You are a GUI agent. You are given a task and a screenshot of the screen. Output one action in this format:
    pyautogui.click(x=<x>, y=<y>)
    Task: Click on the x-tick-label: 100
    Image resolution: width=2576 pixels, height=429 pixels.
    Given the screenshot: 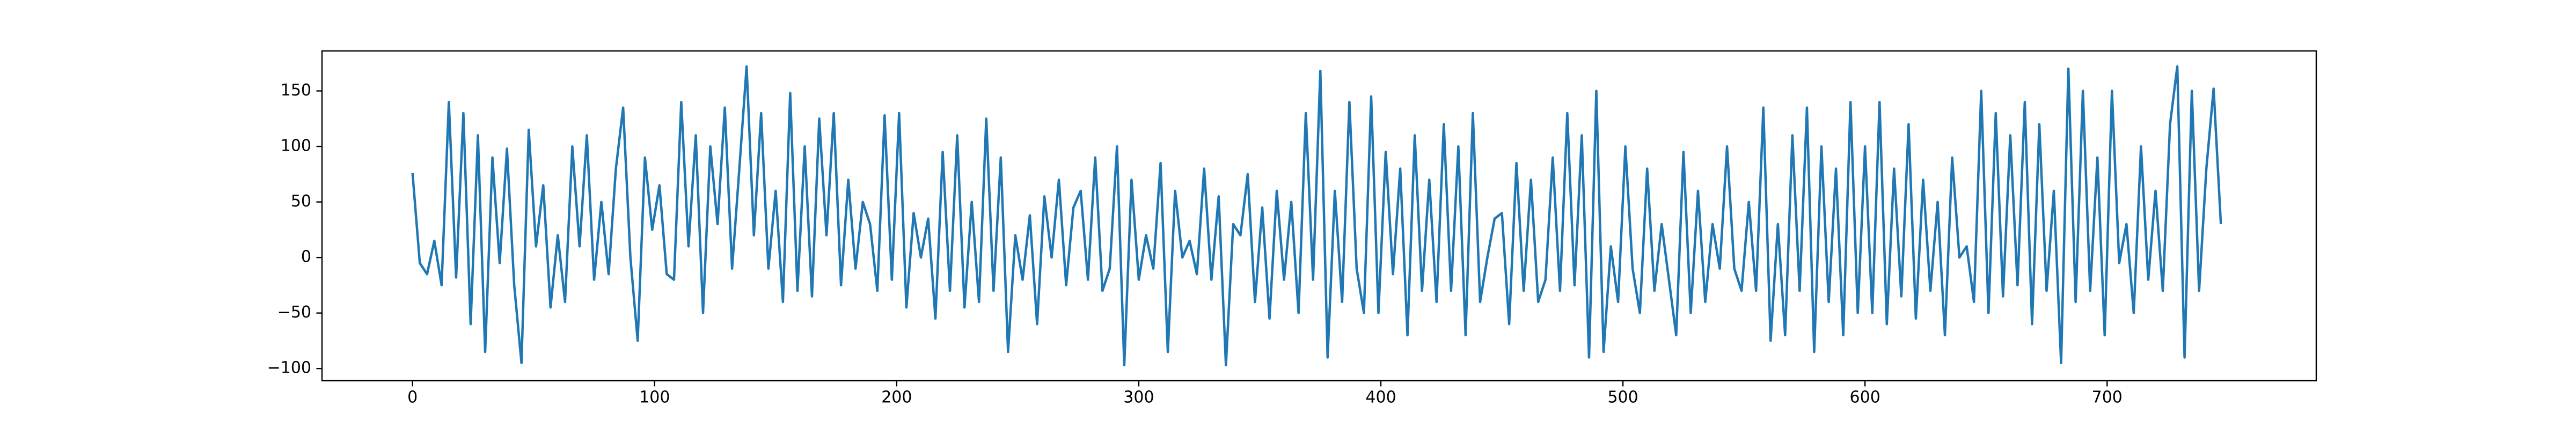 What is the action you would take?
    pyautogui.click(x=654, y=397)
    